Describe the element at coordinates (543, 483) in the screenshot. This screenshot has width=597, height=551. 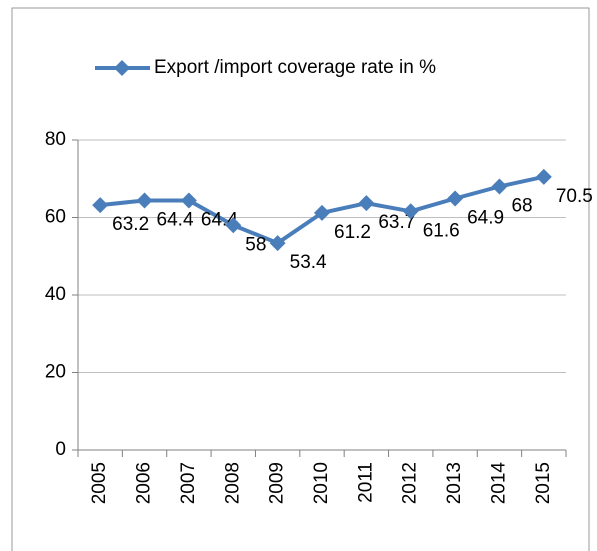
I see `x-tick-label: 2015` at that location.